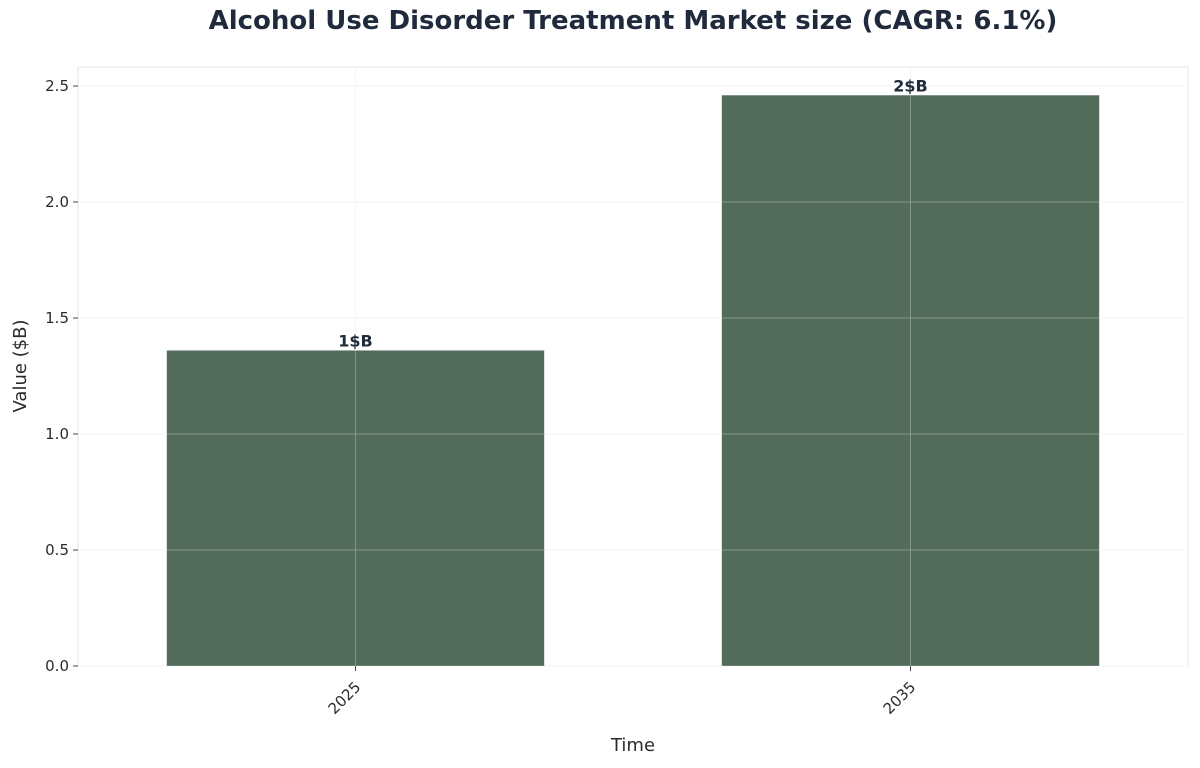 The image size is (1200, 768). What do you see at coordinates (57, 202) in the screenshot?
I see `y-tick-label: 2.0` at bounding box center [57, 202].